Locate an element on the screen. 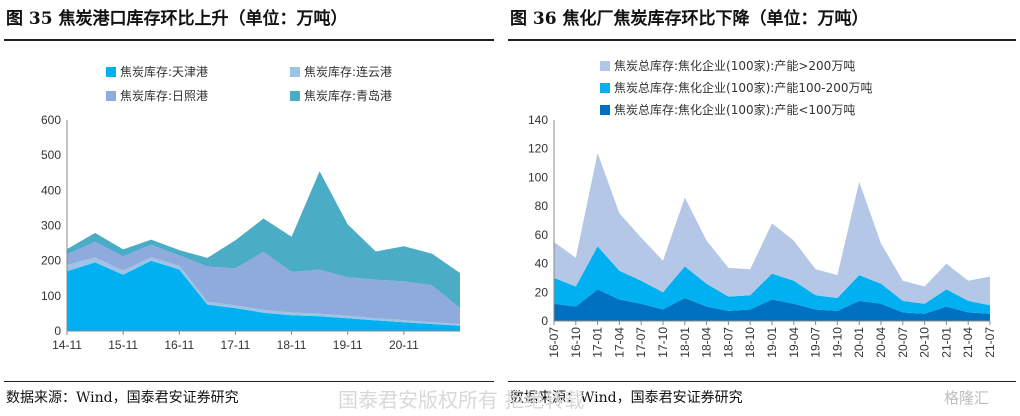 The width and height of the screenshot is (1020, 416). legend-label: 焦炭库存:青岛港 is located at coordinates (348, 95).